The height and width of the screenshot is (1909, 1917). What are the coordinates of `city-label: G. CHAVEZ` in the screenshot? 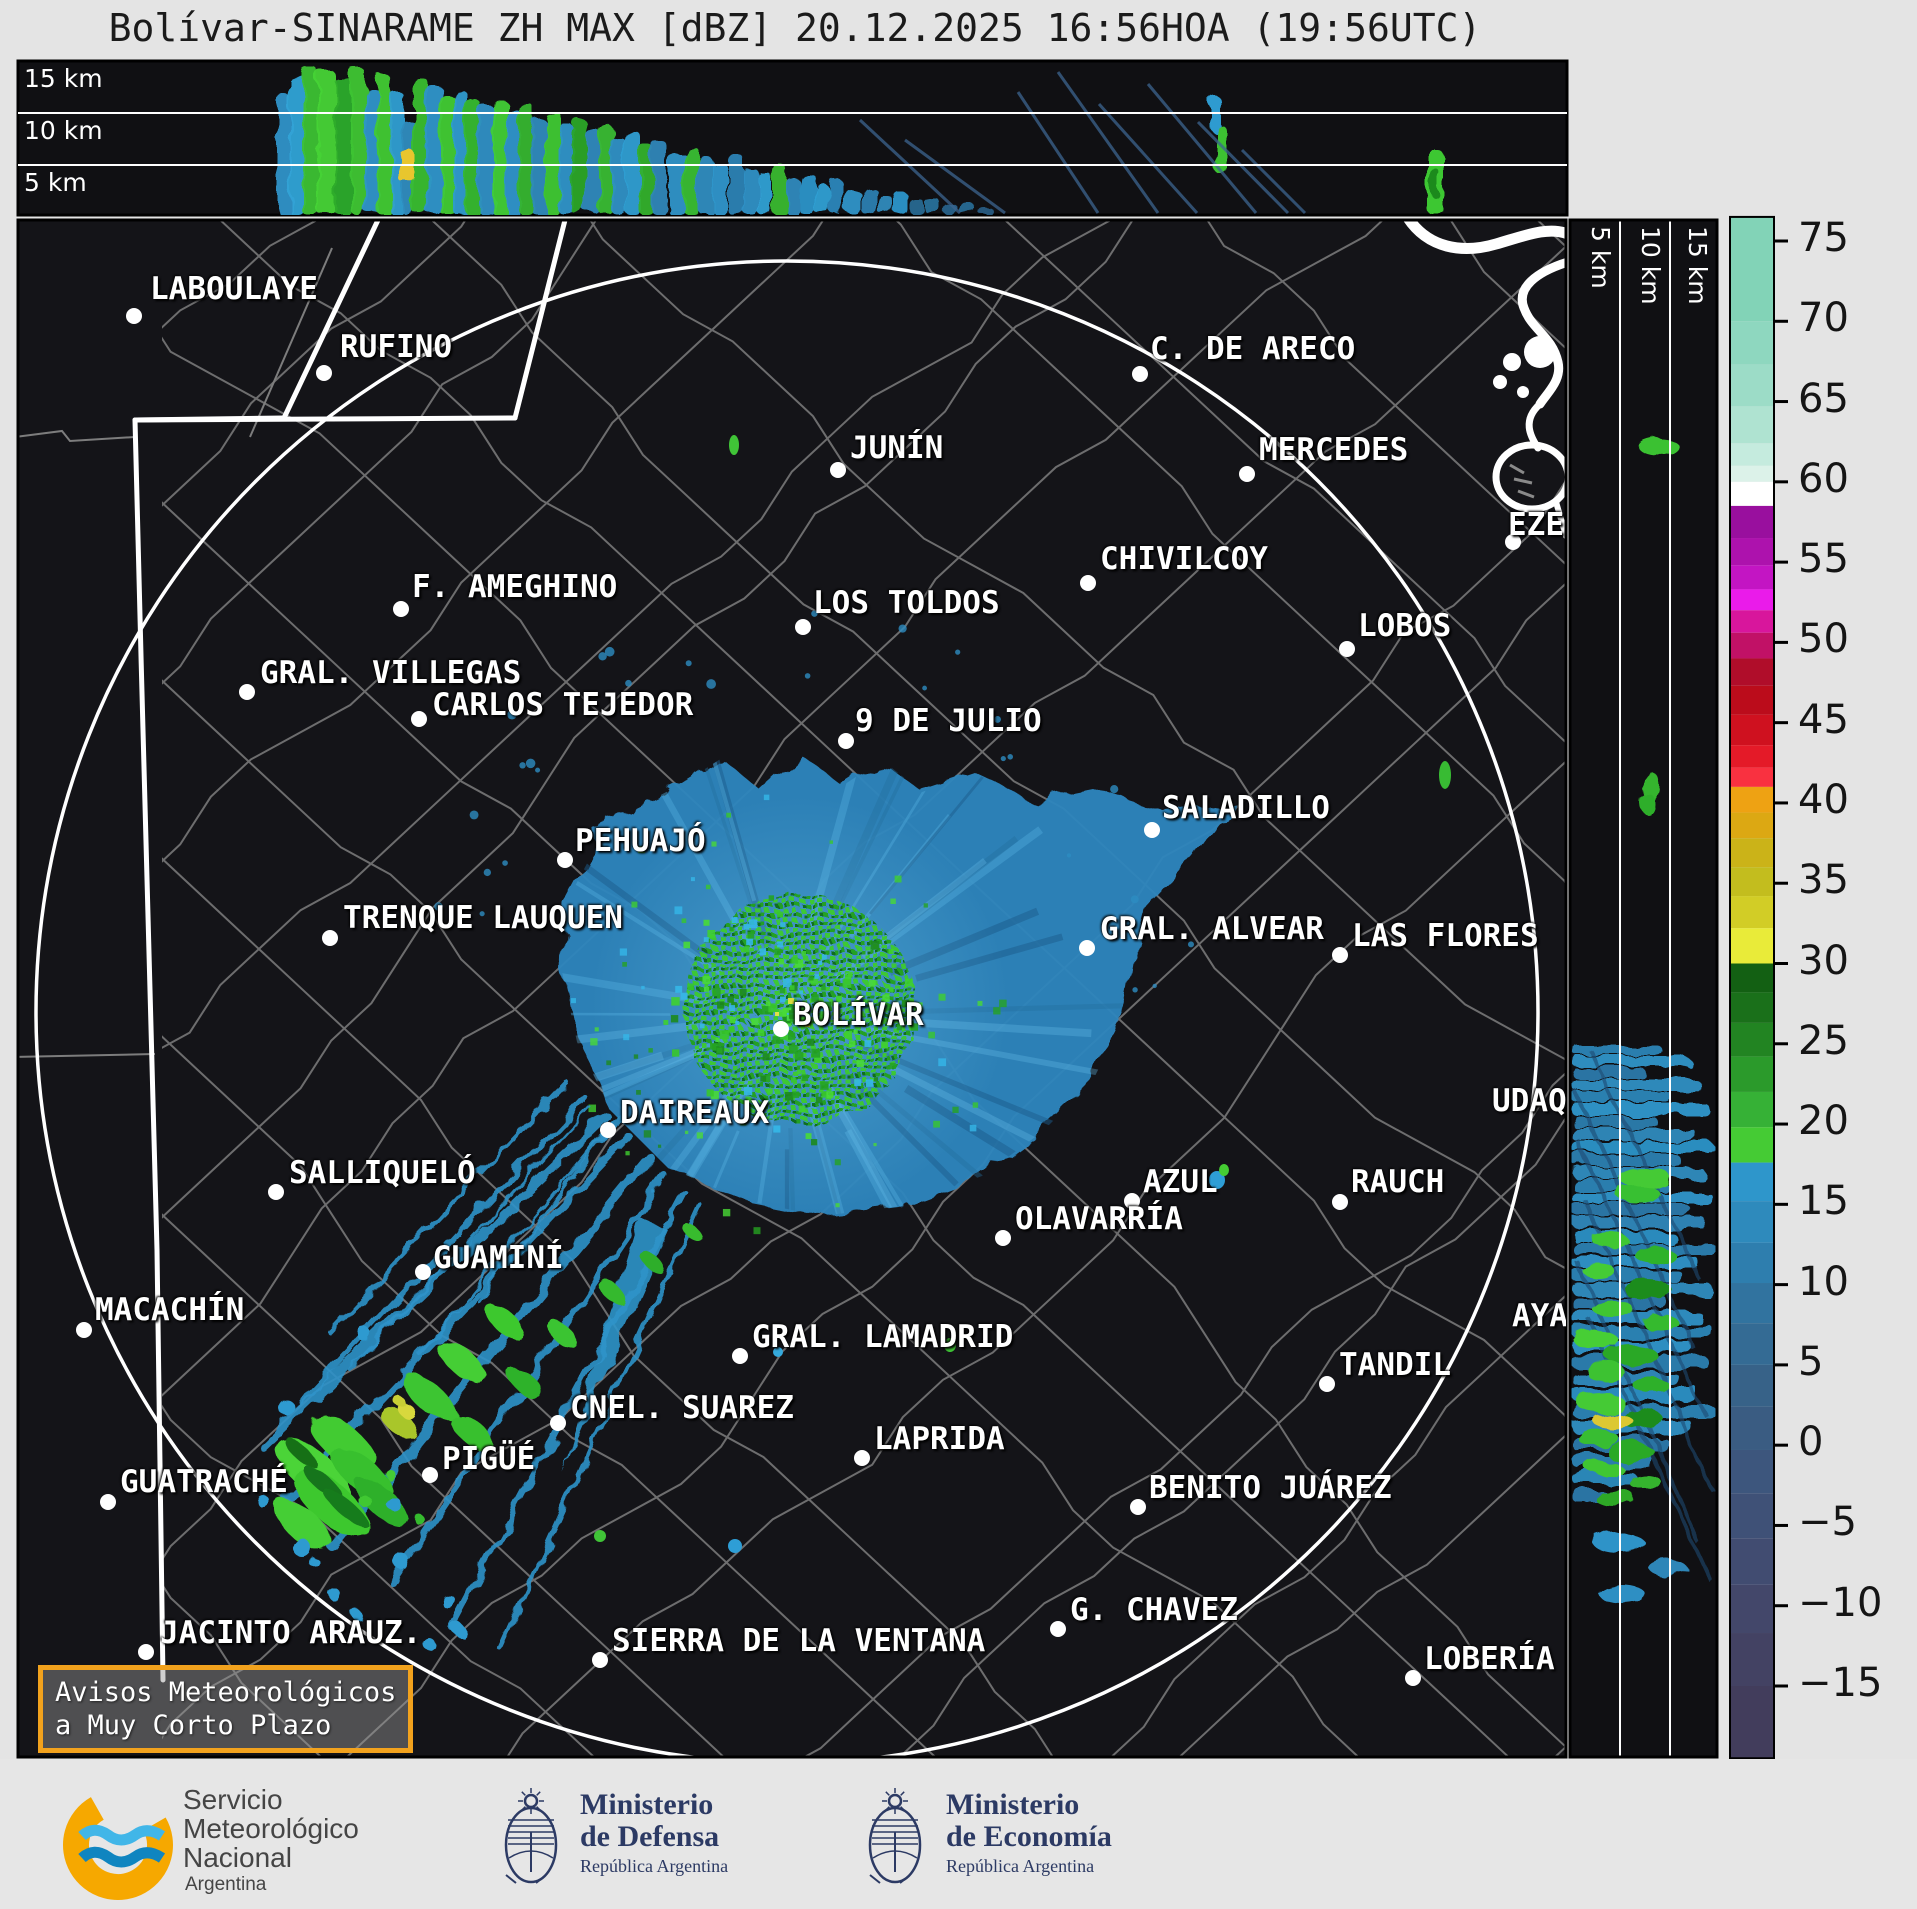 It's located at (1154, 1610).